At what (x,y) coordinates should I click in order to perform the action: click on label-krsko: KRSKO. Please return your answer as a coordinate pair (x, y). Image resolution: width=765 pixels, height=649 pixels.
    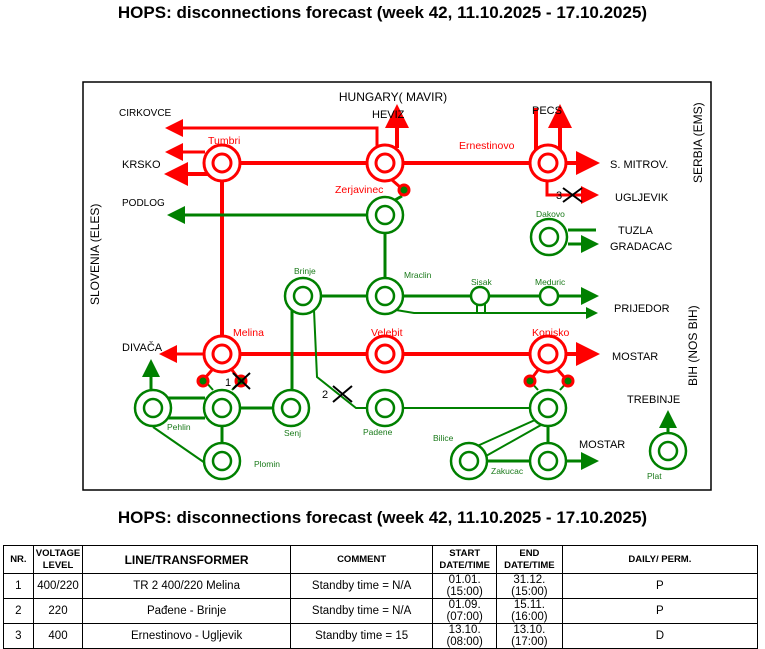
    Looking at the image, I should click on (141, 165).